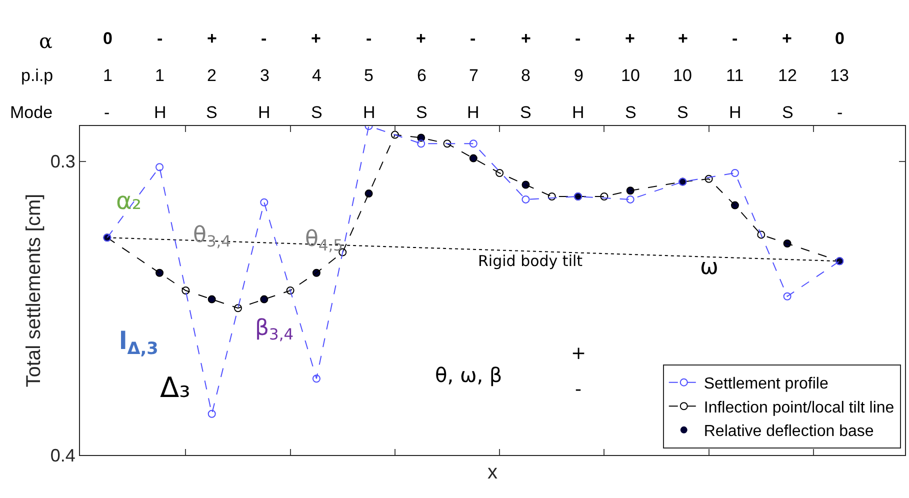 Image resolution: width=909 pixels, height=498 pixels. Describe the element at coordinates (175, 387) in the screenshot. I see `annotation: Δ₃` at that location.